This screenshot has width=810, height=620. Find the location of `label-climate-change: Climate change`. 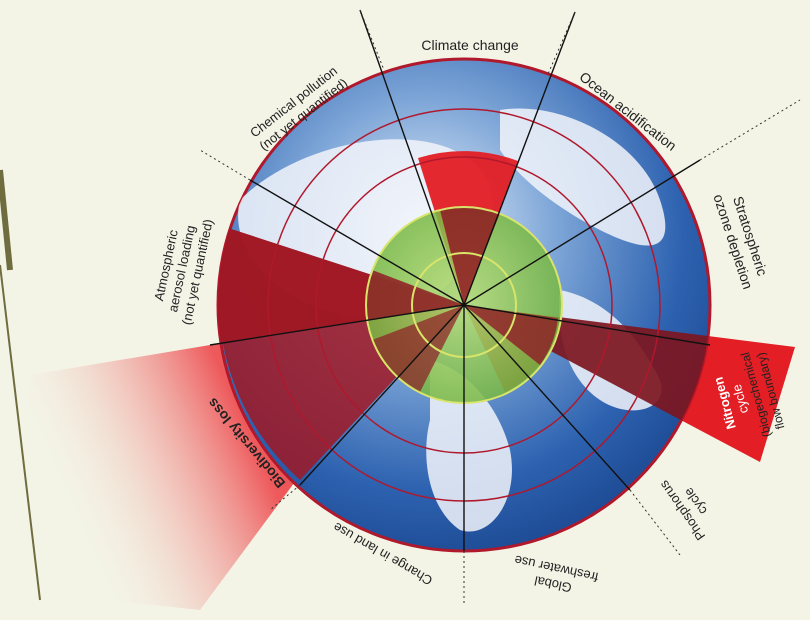

label-climate-change: Climate change is located at coordinates (469, 45).